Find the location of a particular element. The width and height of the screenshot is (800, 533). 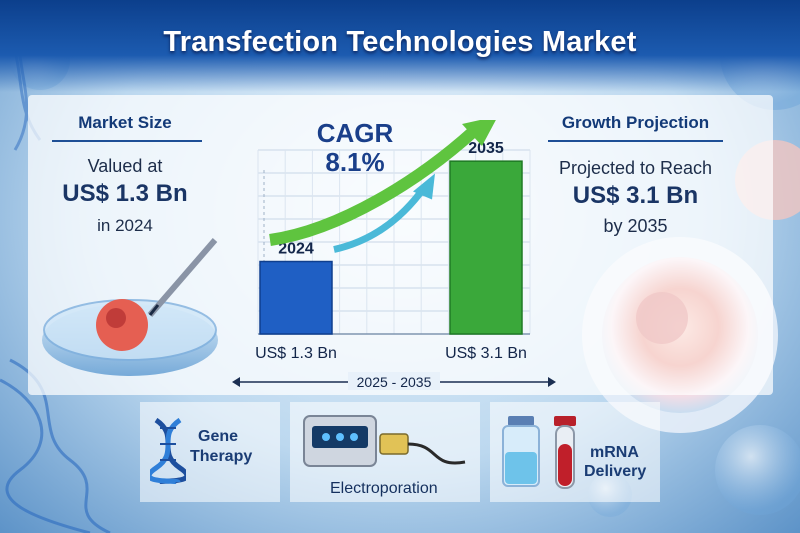

growth-projection-heading: Growth Projection is located at coordinates (635, 122).